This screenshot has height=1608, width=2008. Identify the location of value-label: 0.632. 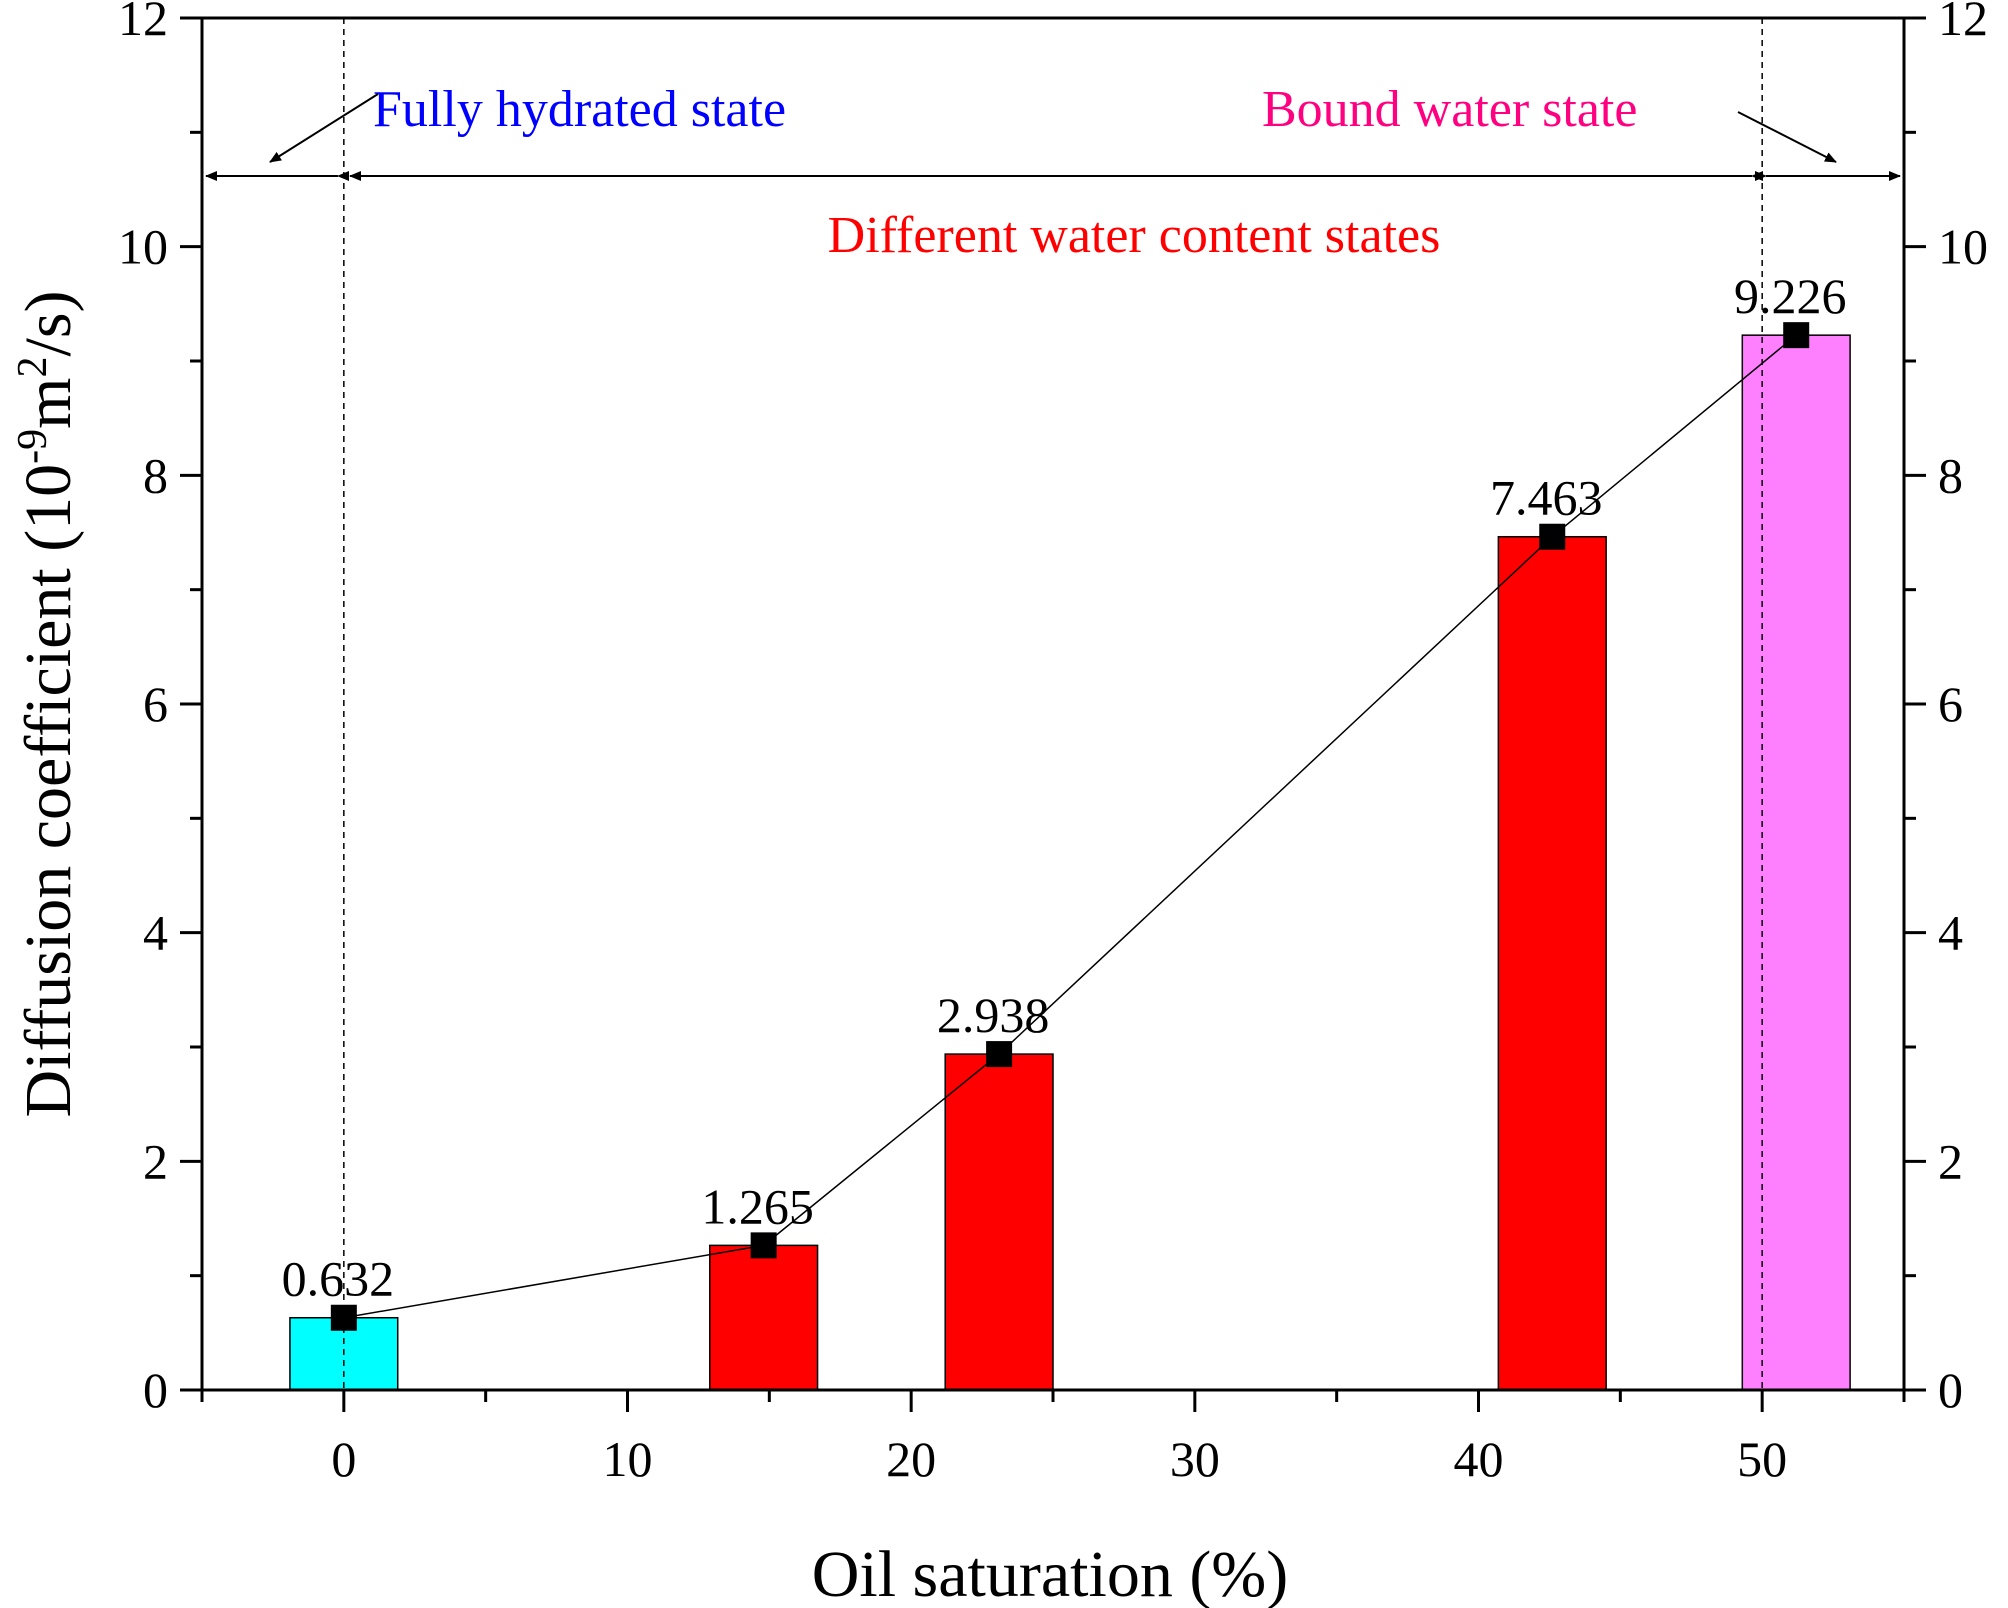
(338, 1279).